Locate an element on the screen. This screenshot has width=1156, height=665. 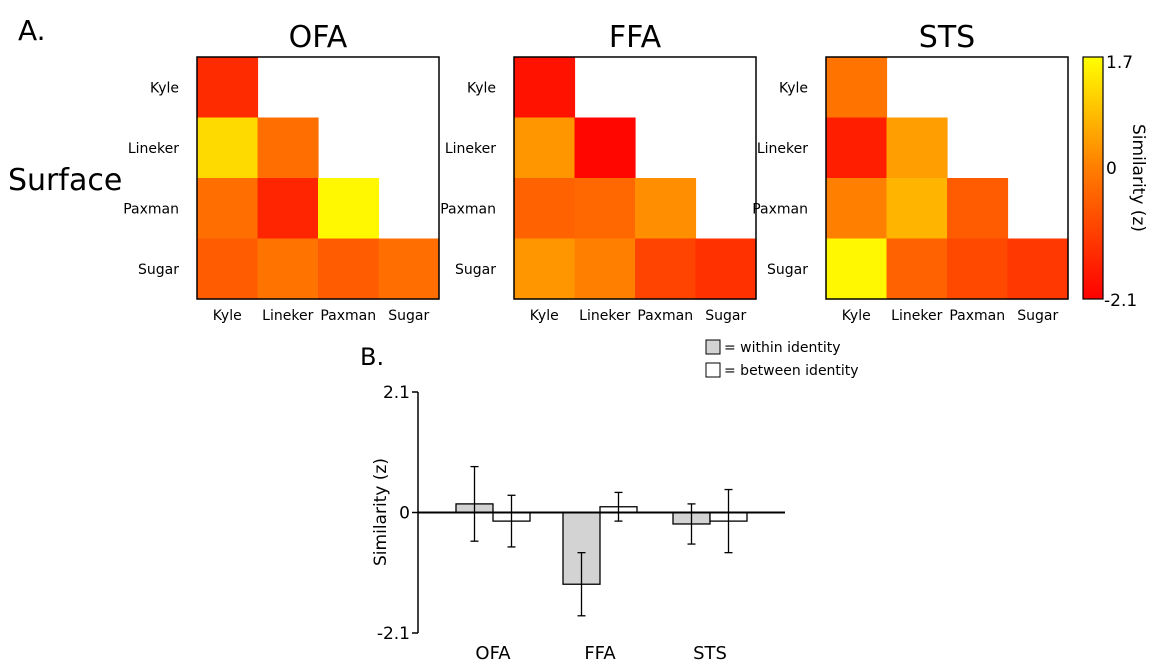
legend-between-swatch is located at coordinates (713, 370).